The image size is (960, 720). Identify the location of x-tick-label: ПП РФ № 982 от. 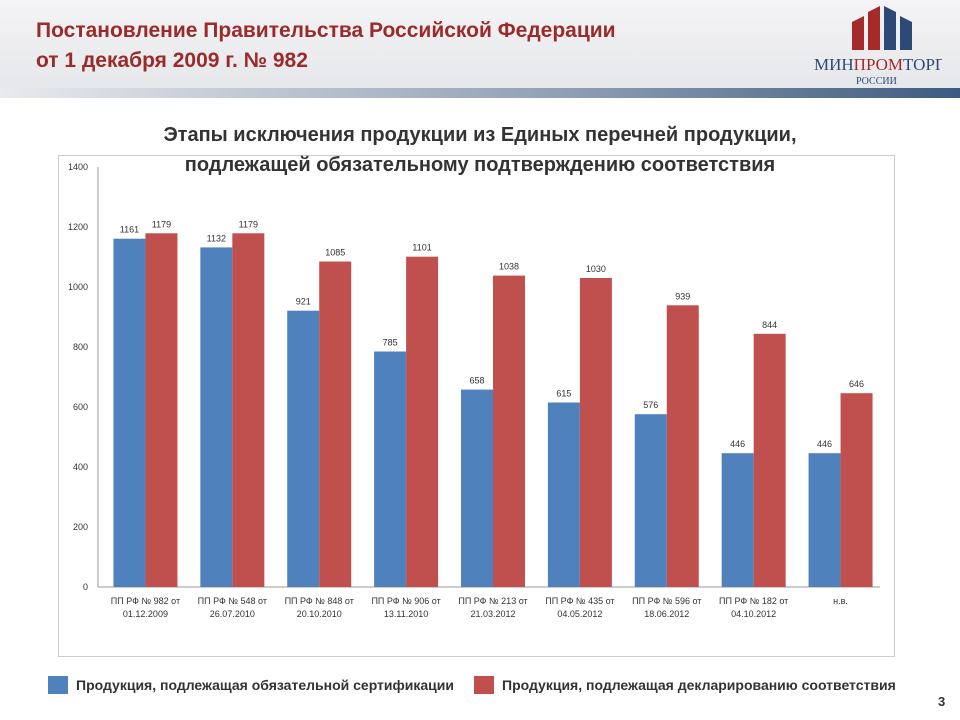
(145, 601).